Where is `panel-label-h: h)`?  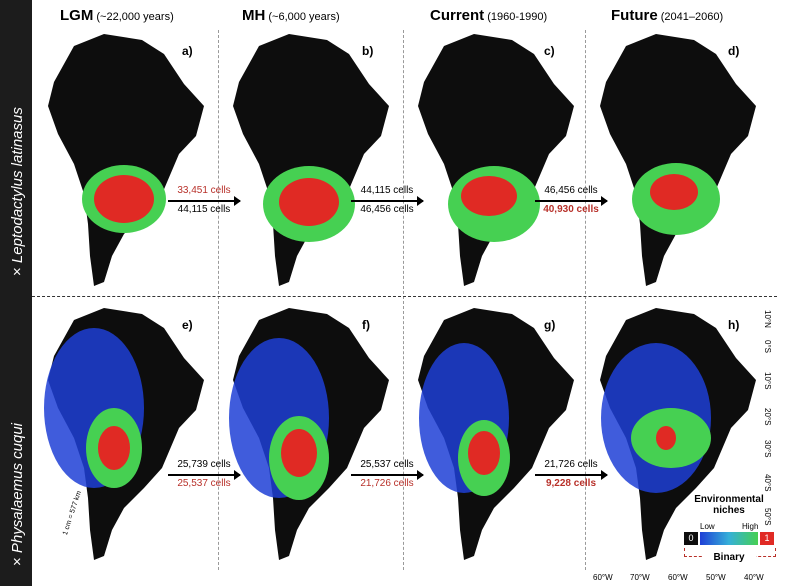 panel-label-h: h) is located at coordinates (734, 325).